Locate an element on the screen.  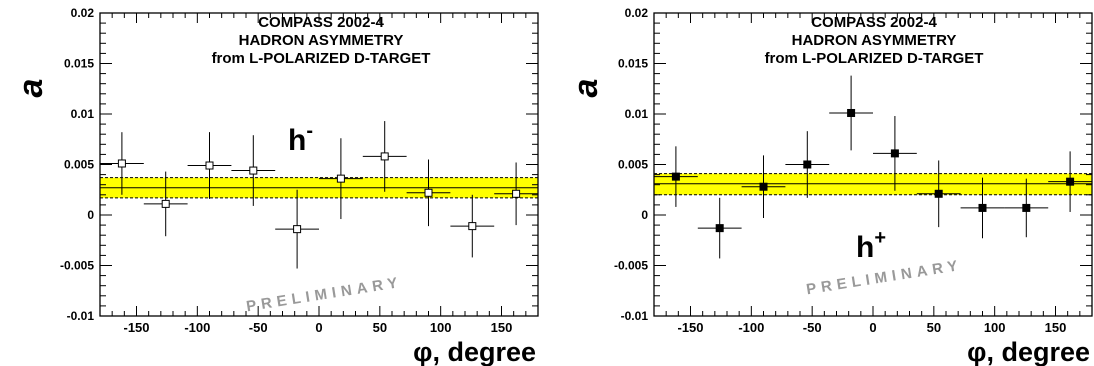
preliminary-watermark: PRELIMINARY is located at coordinates (884, 277).